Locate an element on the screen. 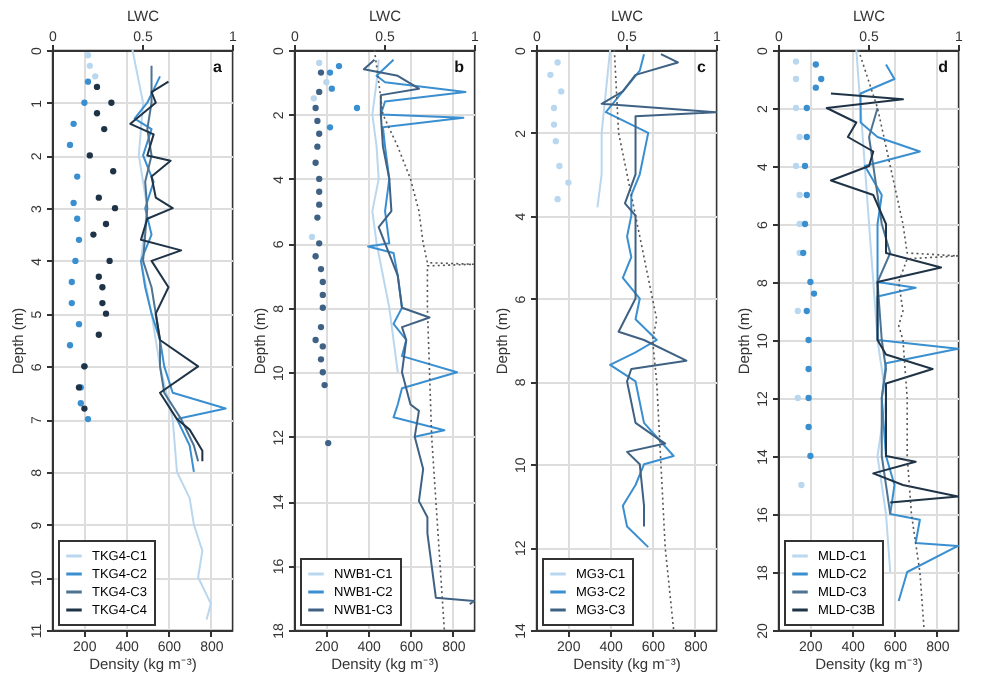 The width and height of the screenshot is (1000, 692). annotation: c is located at coordinates (702, 67).